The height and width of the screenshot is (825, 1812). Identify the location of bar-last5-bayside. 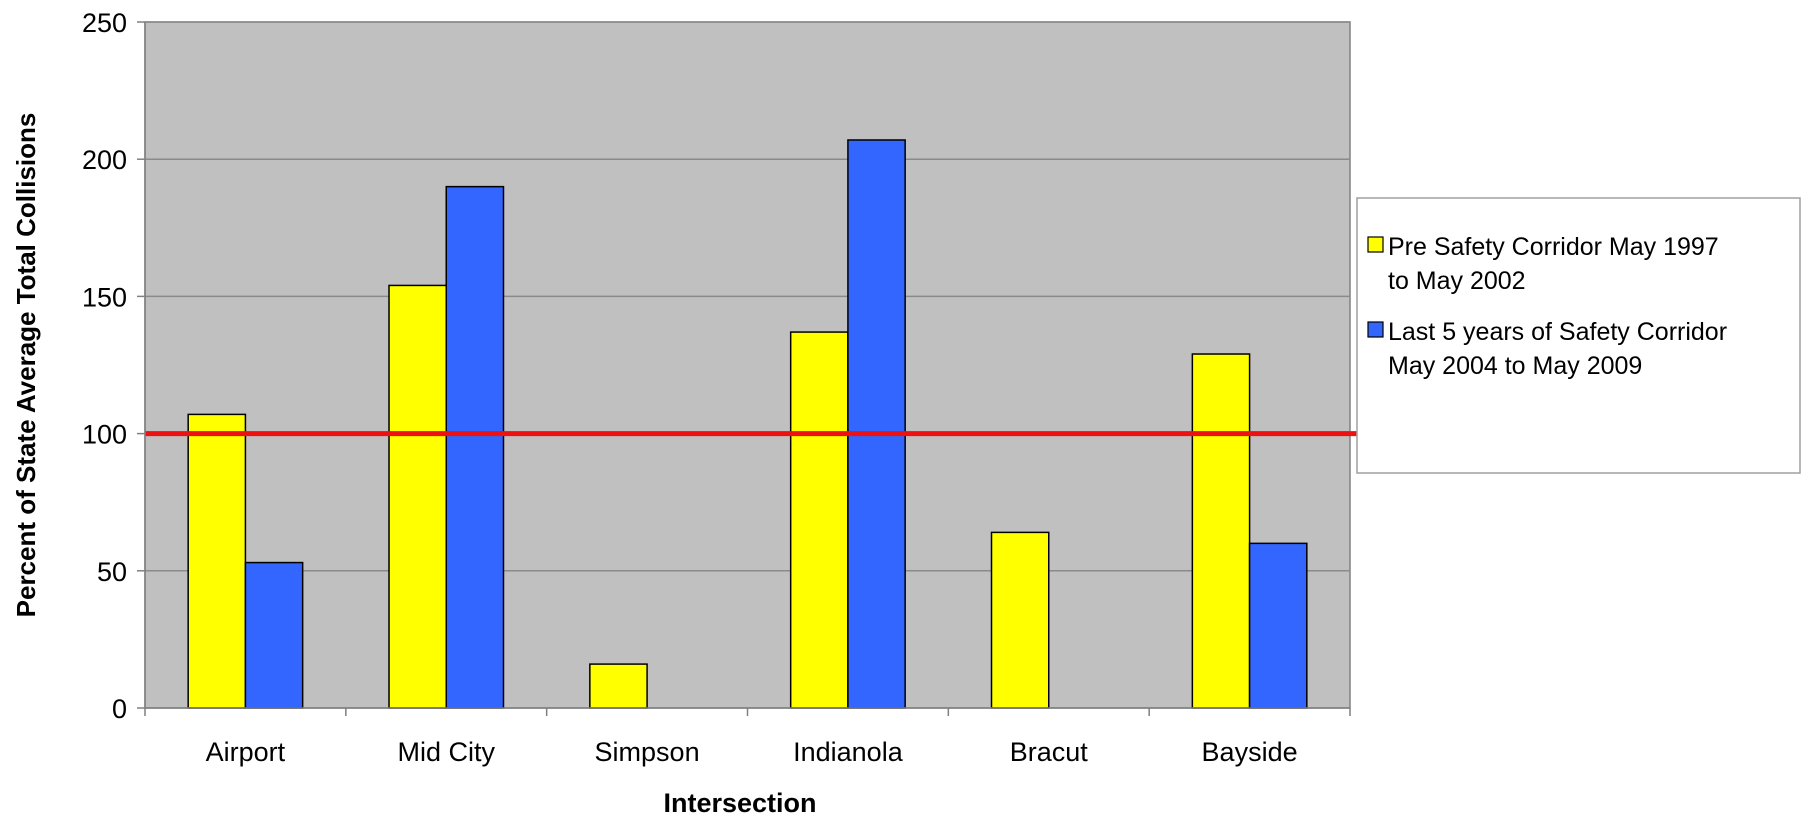
(1278, 625).